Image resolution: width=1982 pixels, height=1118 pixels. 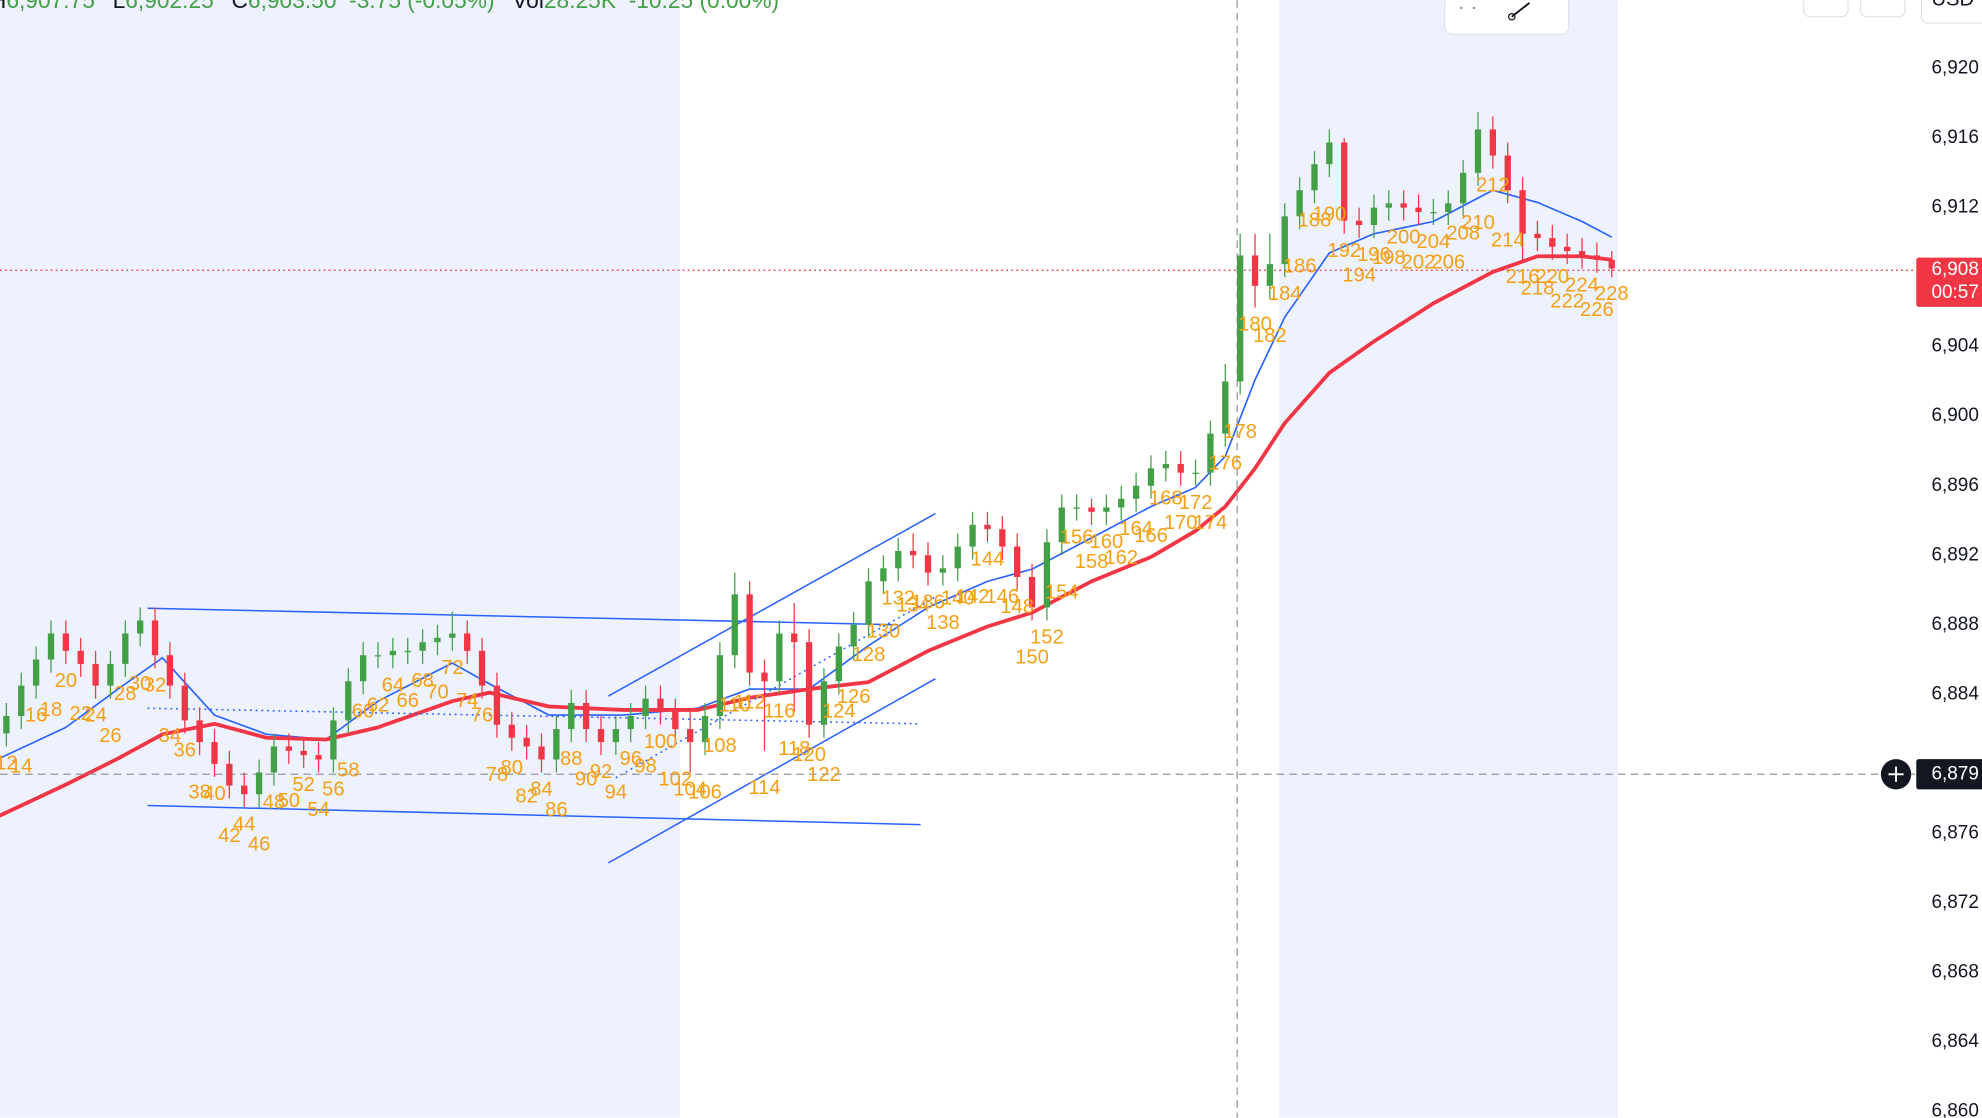 I want to click on header-value: 6,907.75, so click(x=50, y=6).